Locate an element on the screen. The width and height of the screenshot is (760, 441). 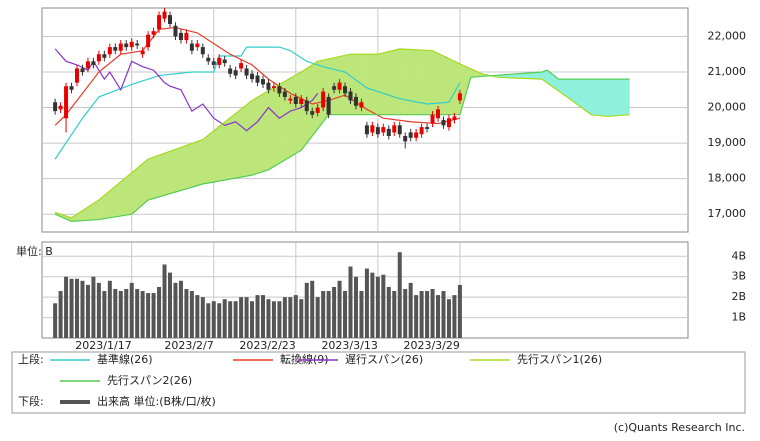
legend-label: 遅行スパン(26) is located at coordinates (384, 359).